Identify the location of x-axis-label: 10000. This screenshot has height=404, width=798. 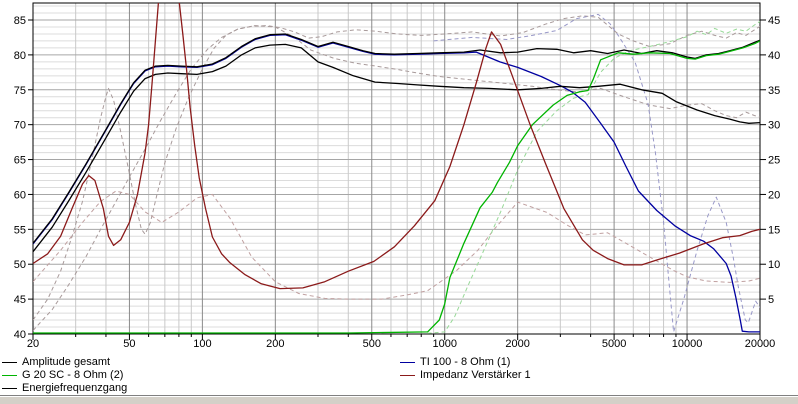
(687, 344).